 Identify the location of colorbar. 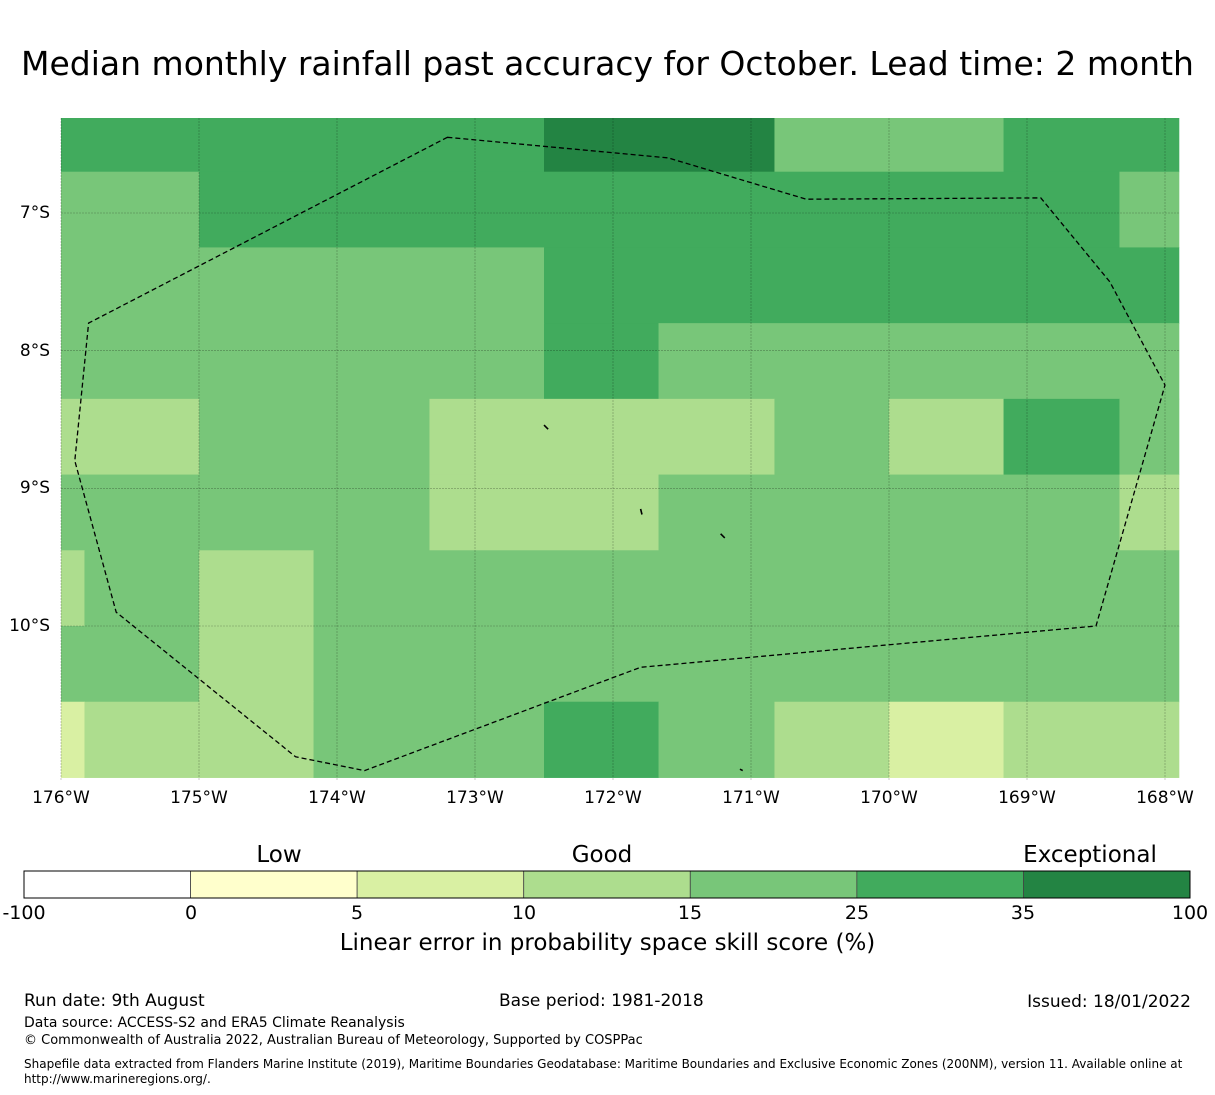
(607, 884).